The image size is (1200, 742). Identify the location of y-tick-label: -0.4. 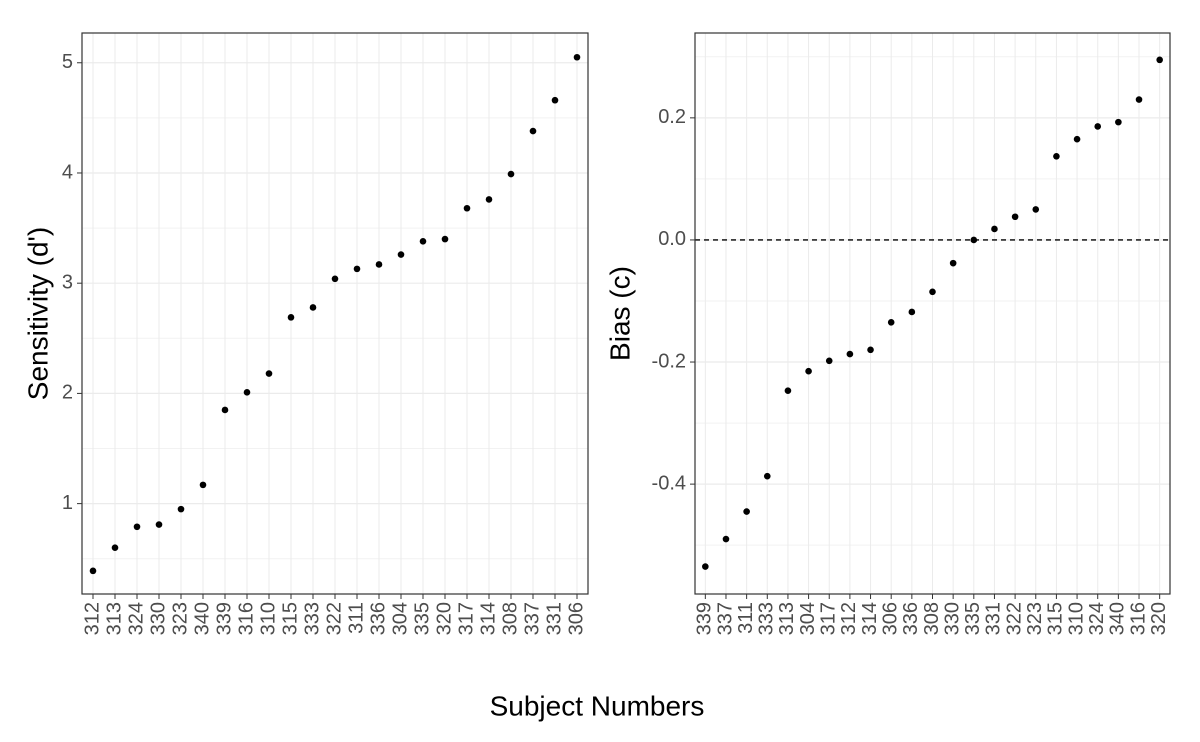
(669, 483).